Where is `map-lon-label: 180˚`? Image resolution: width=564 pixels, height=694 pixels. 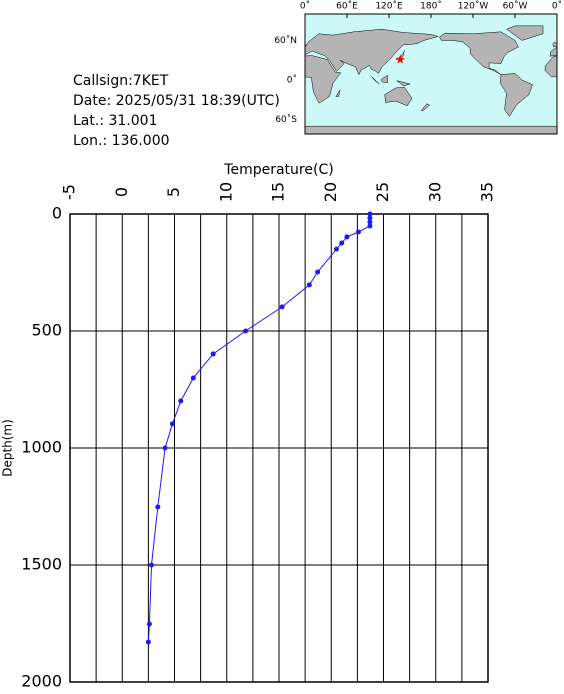
map-lon-label: 180˚ is located at coordinates (431, 6).